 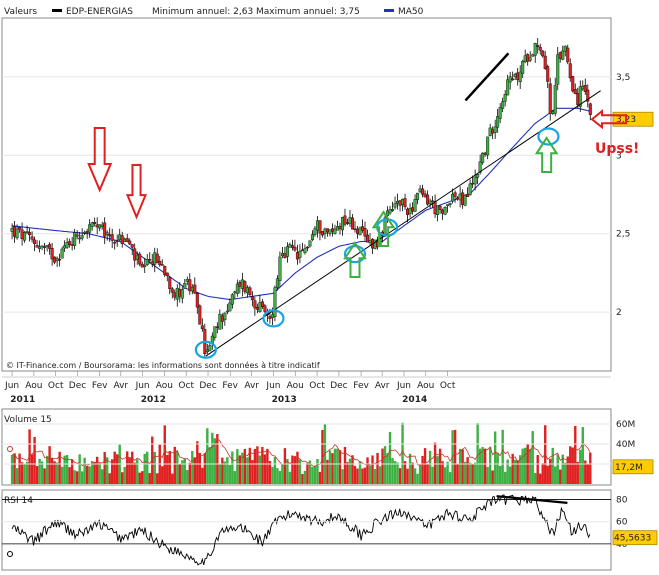 I want to click on red-down-arrow, so click(x=100, y=160).